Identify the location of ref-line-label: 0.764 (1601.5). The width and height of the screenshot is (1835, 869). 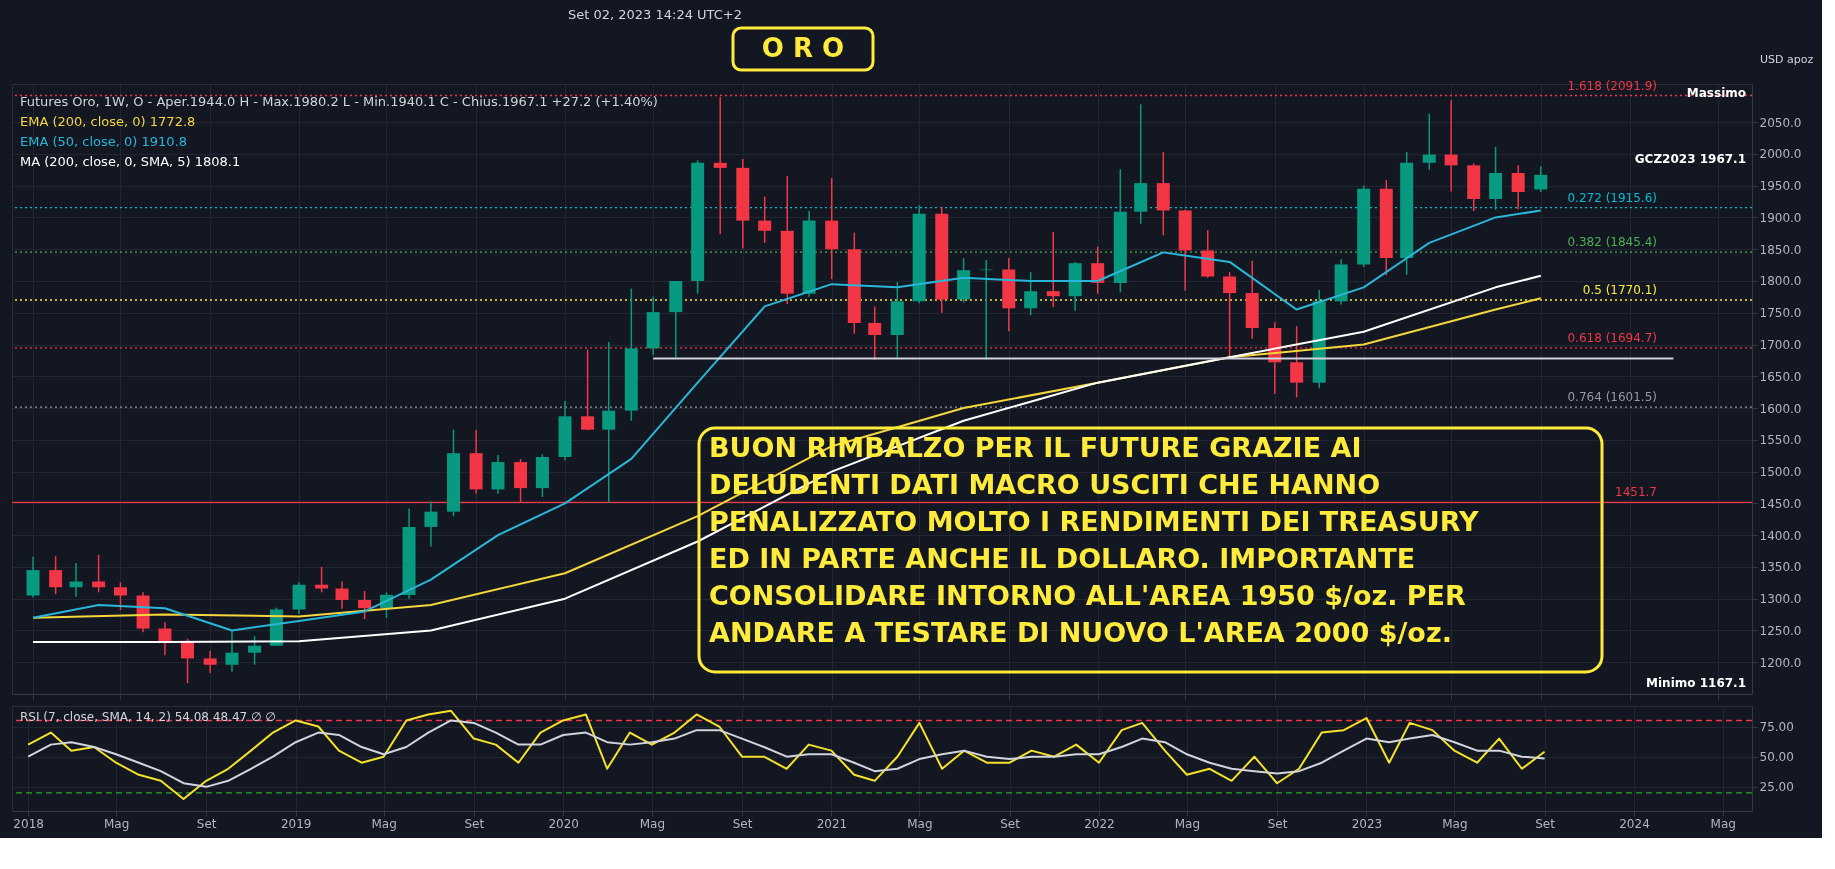
(1612, 397).